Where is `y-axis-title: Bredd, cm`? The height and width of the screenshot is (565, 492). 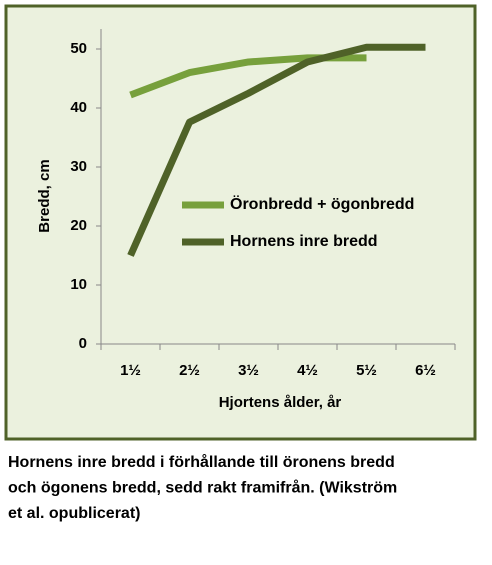
y-axis-title: Bredd, cm is located at coordinates (44, 195).